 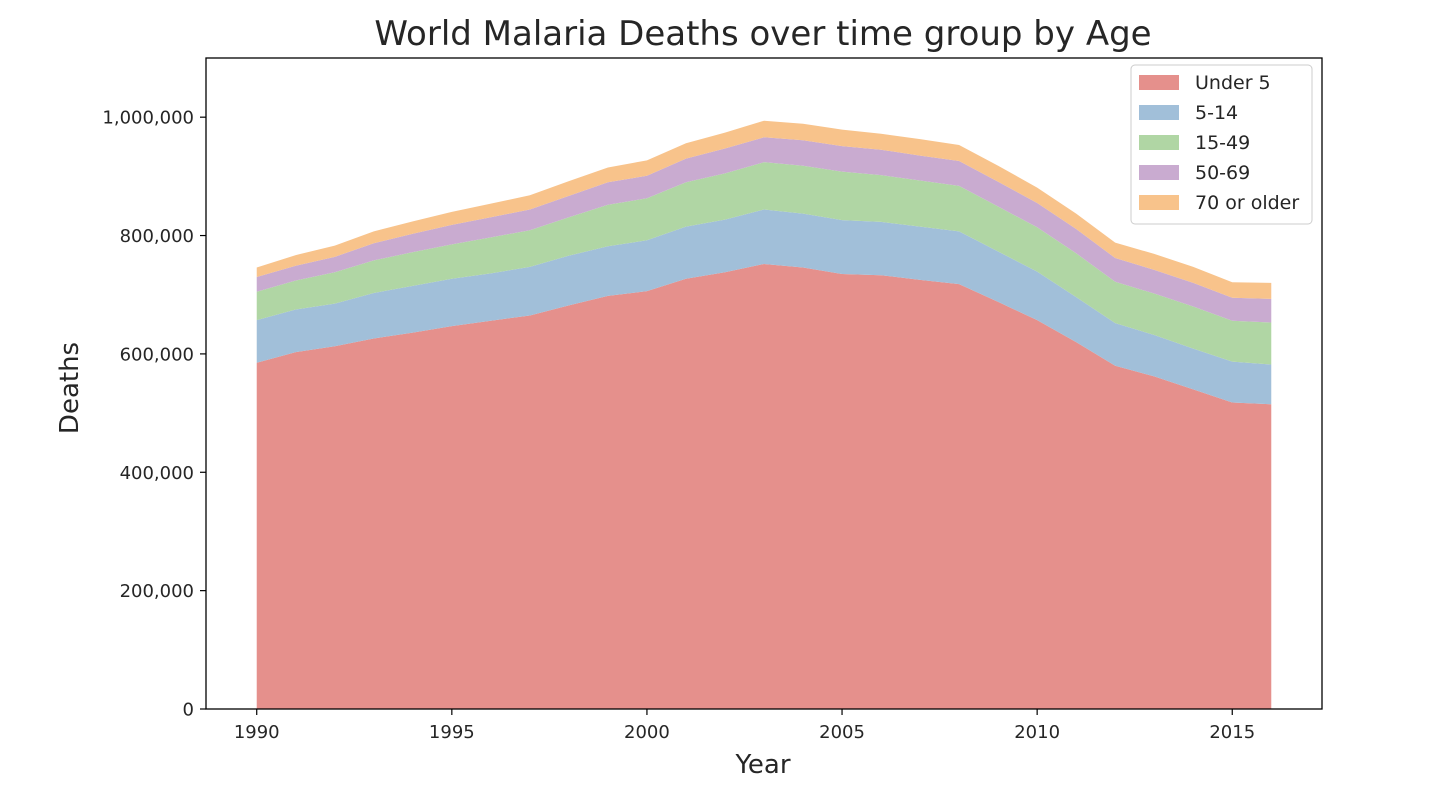 I want to click on y-tick-label: 800,000, so click(x=157, y=236).